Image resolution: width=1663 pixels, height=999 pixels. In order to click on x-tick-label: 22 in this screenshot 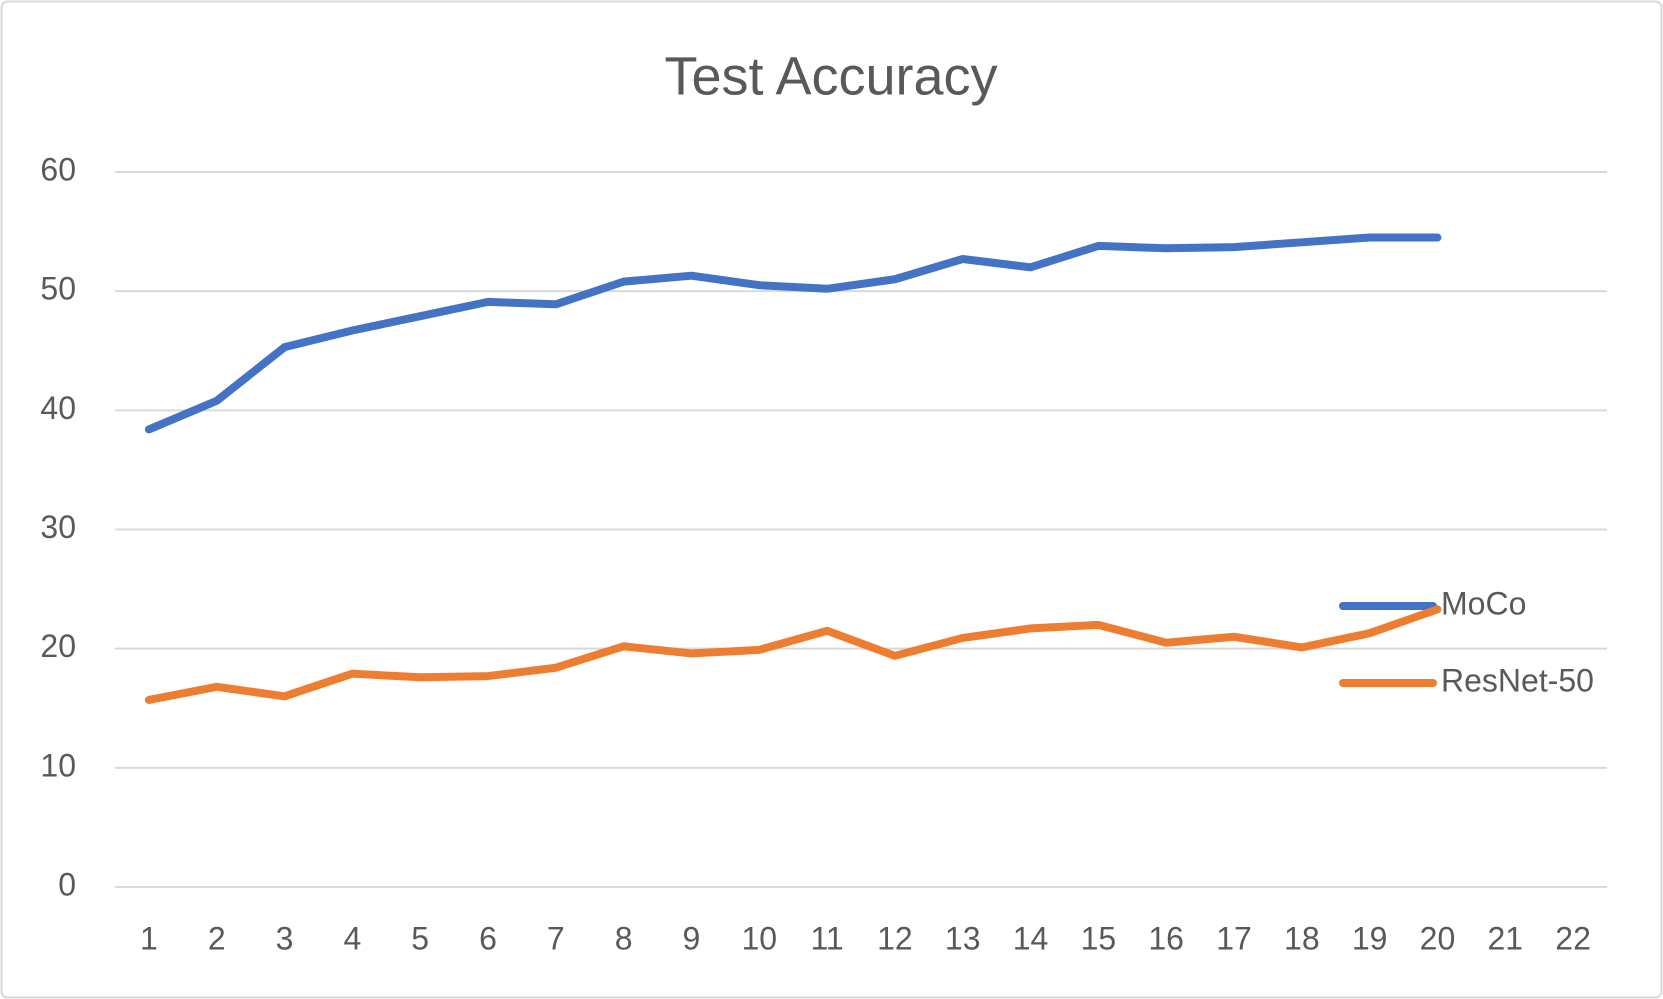, I will do `click(1573, 938)`.